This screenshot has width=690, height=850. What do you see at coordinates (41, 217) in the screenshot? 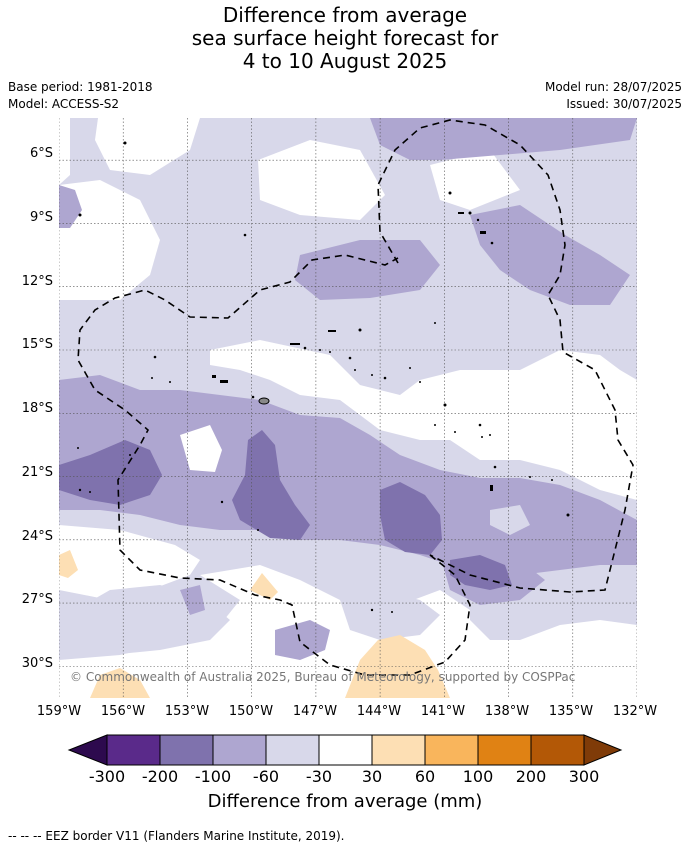
I see `lat-label: 9°S` at bounding box center [41, 217].